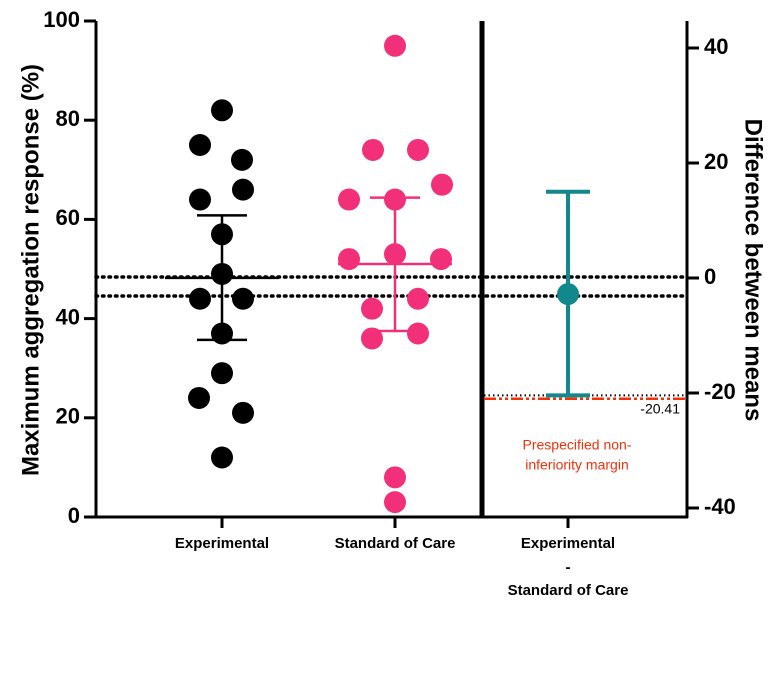  What do you see at coordinates (720, 506) in the screenshot?
I see `right-tick-label: -40` at bounding box center [720, 506].